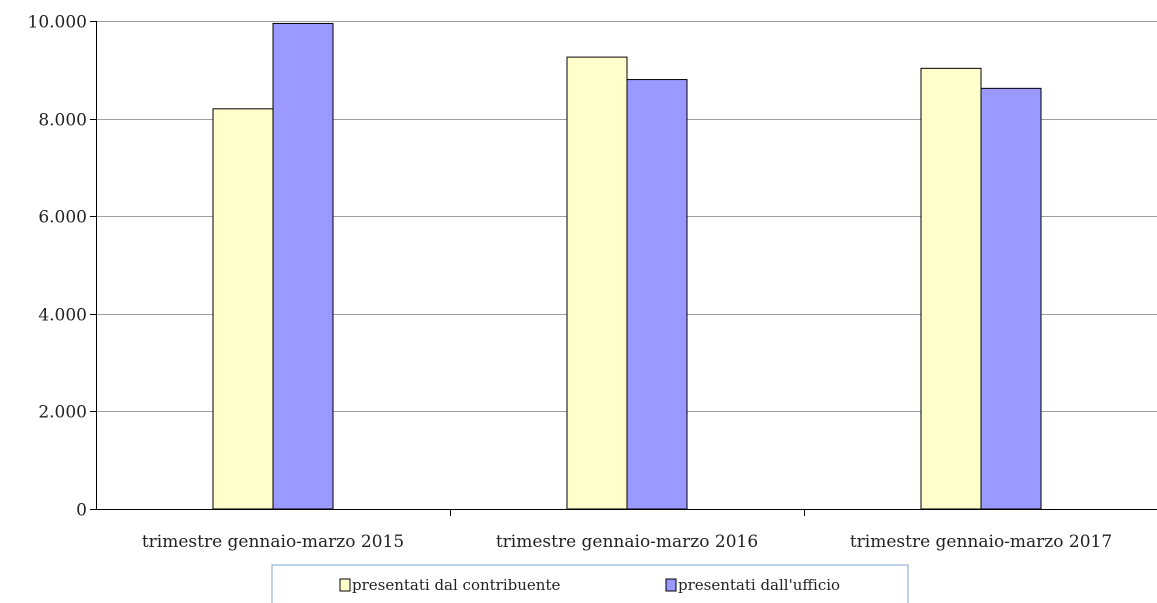  What do you see at coordinates (62, 121) in the screenshot?
I see `y-tick-label: 8.000` at bounding box center [62, 121].